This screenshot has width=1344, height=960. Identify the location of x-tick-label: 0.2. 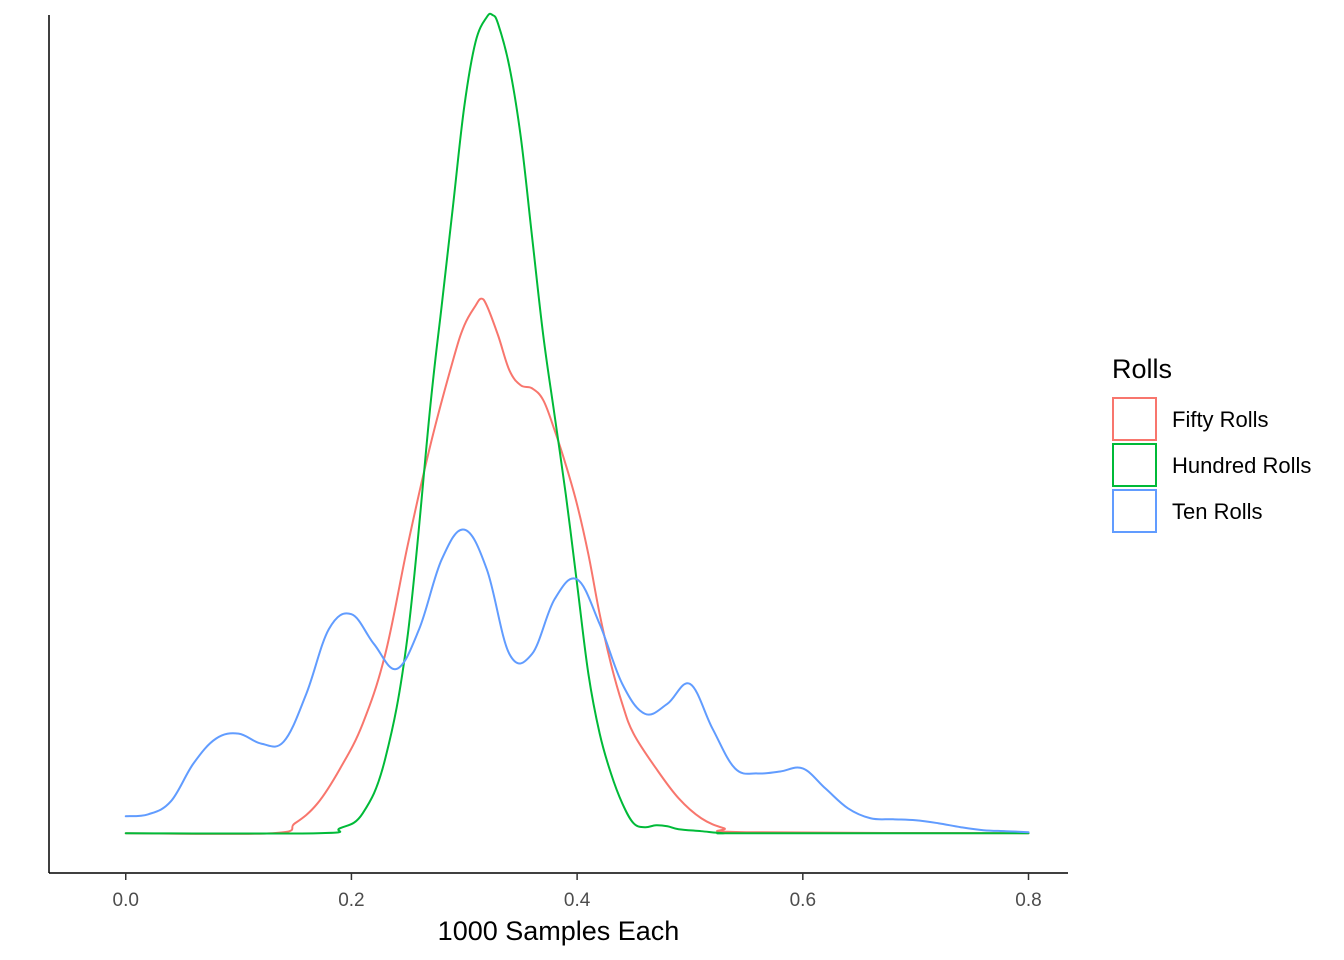
(351, 900).